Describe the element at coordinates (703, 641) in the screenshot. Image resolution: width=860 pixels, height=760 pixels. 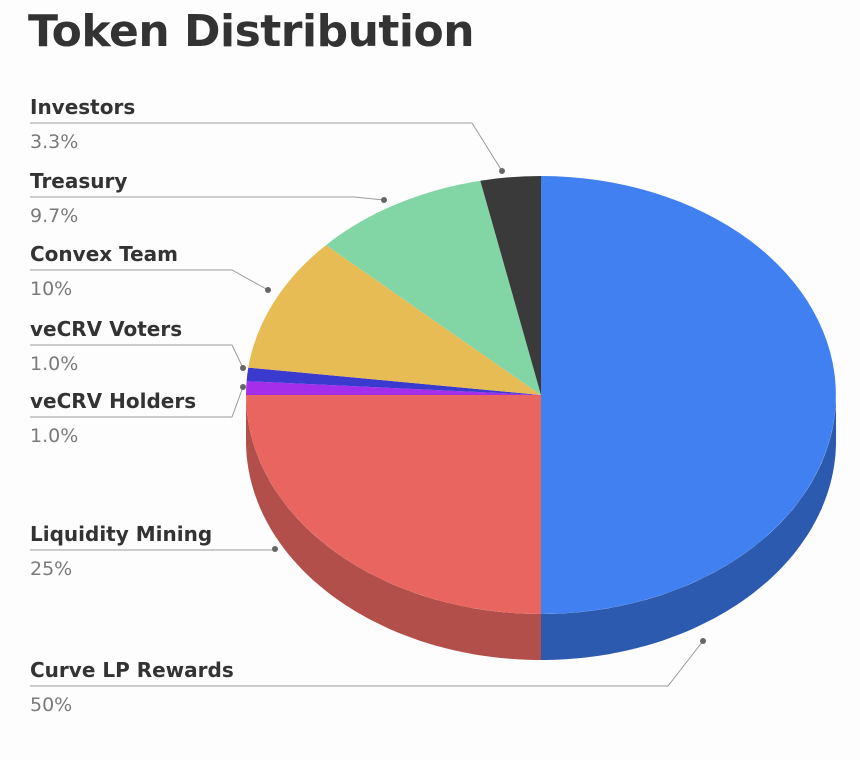
I see `leader-dot-curve-lp-rewards` at that location.